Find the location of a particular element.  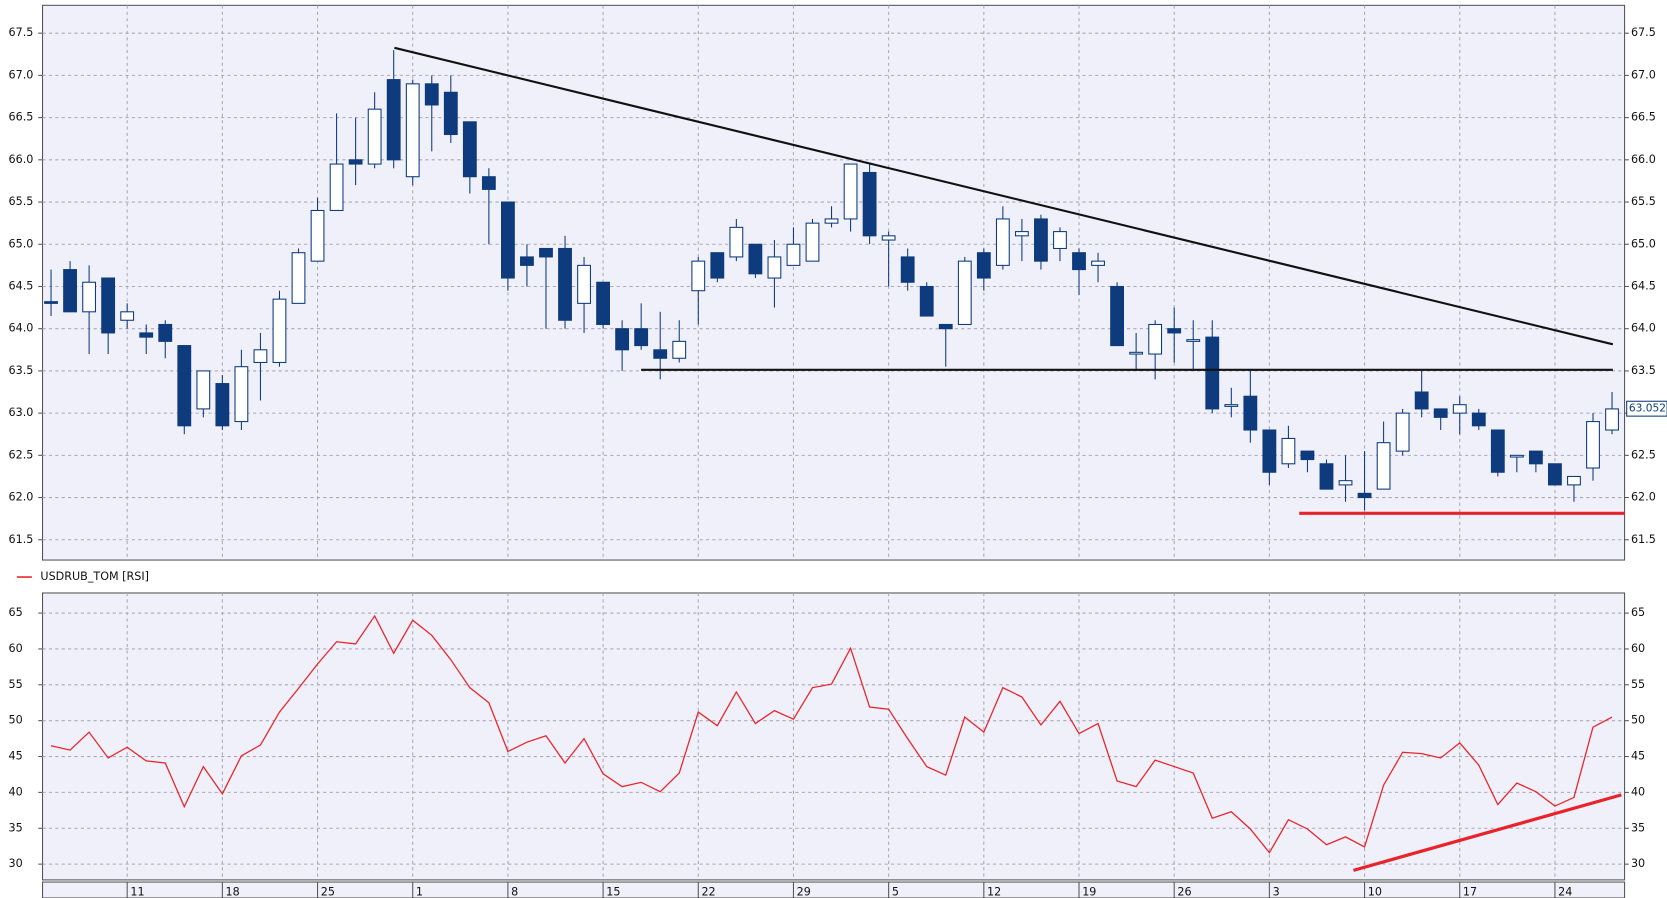

y-tick-label: 50 is located at coordinates (16, 720).